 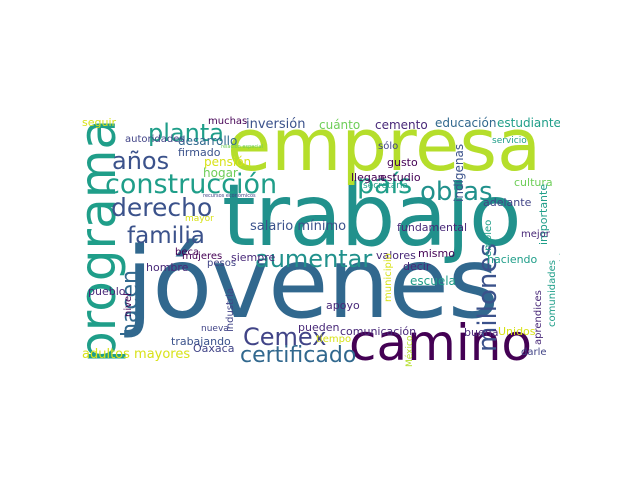 What do you see at coordinates (191, 184) in the screenshot?
I see `word-construccion: construcción` at bounding box center [191, 184].